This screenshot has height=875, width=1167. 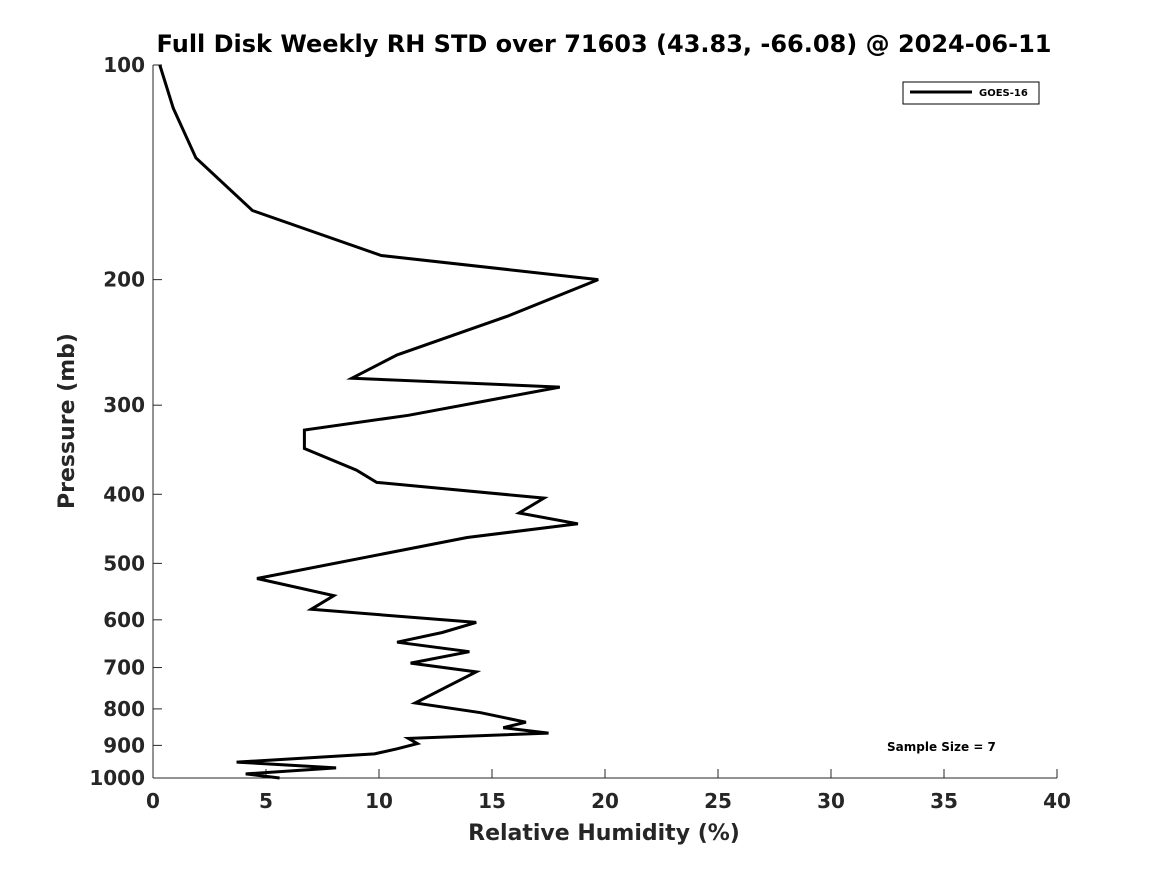 What do you see at coordinates (124, 563) in the screenshot?
I see `y-tick-label: 500` at bounding box center [124, 563].